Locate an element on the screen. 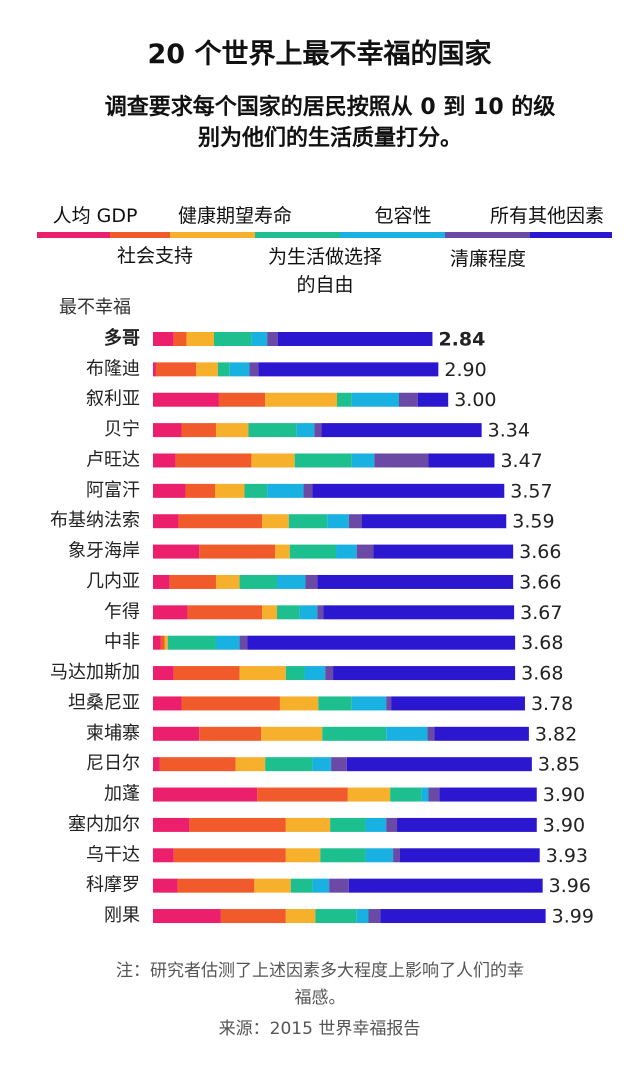  category-label: 布基纳法索 is located at coordinates (95, 520).